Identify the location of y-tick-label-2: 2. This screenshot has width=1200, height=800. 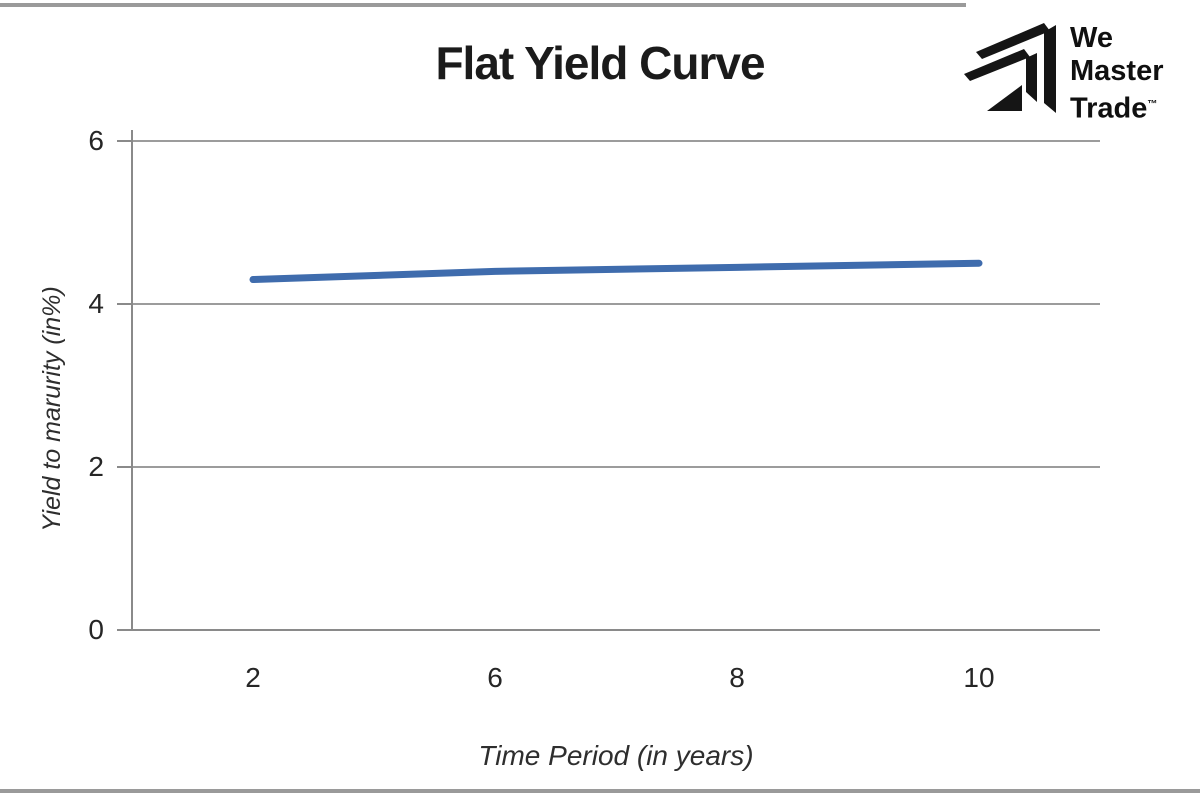
(96, 466).